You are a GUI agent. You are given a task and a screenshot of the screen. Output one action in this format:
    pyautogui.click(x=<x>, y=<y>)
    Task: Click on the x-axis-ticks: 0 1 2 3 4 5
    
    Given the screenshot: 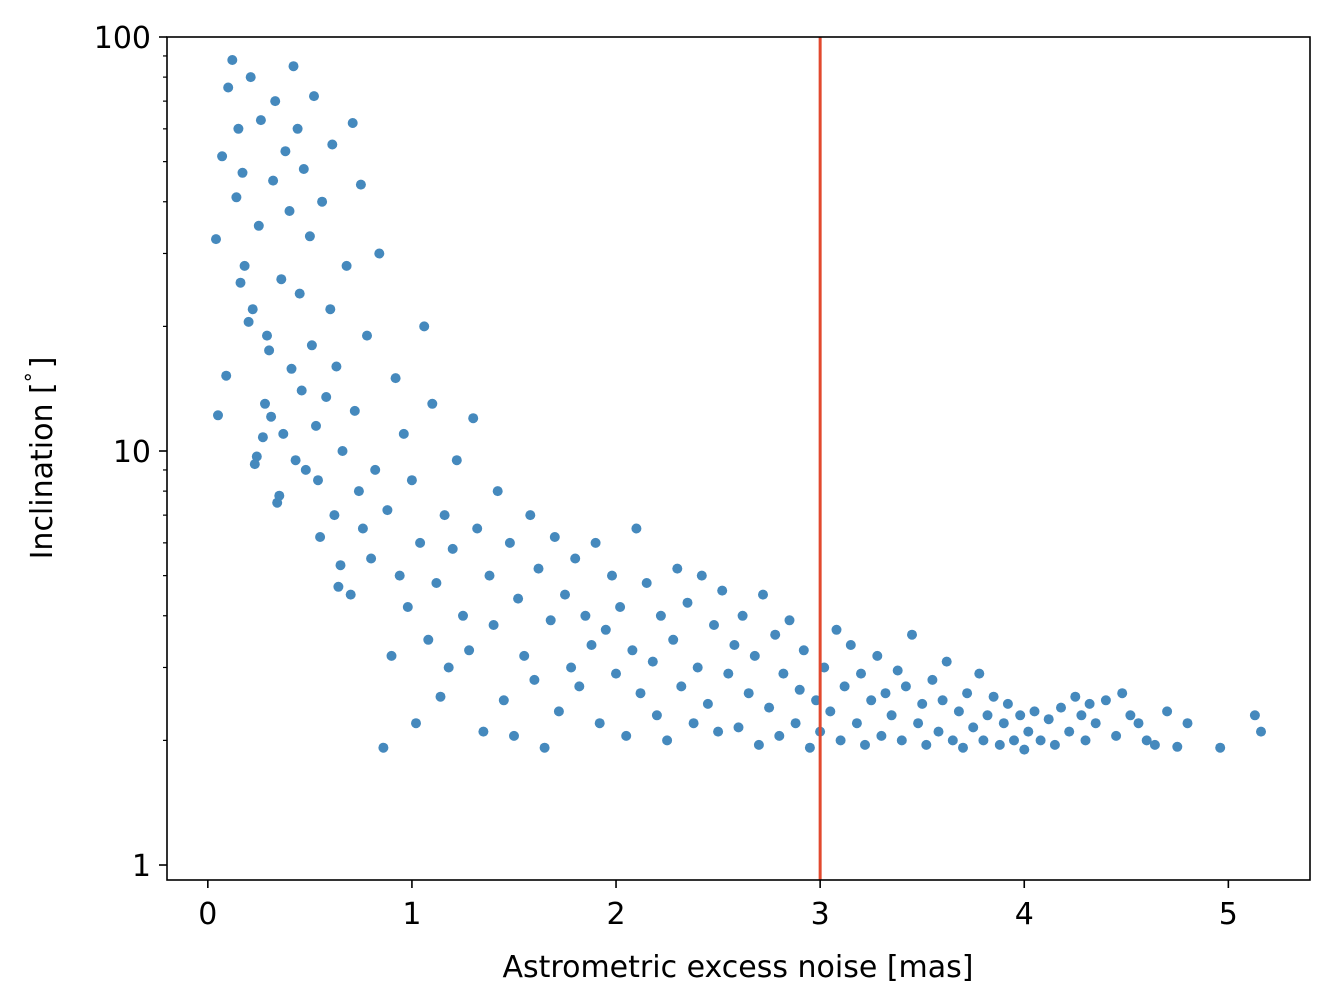 What is the action you would take?
    pyautogui.click(x=718, y=906)
    